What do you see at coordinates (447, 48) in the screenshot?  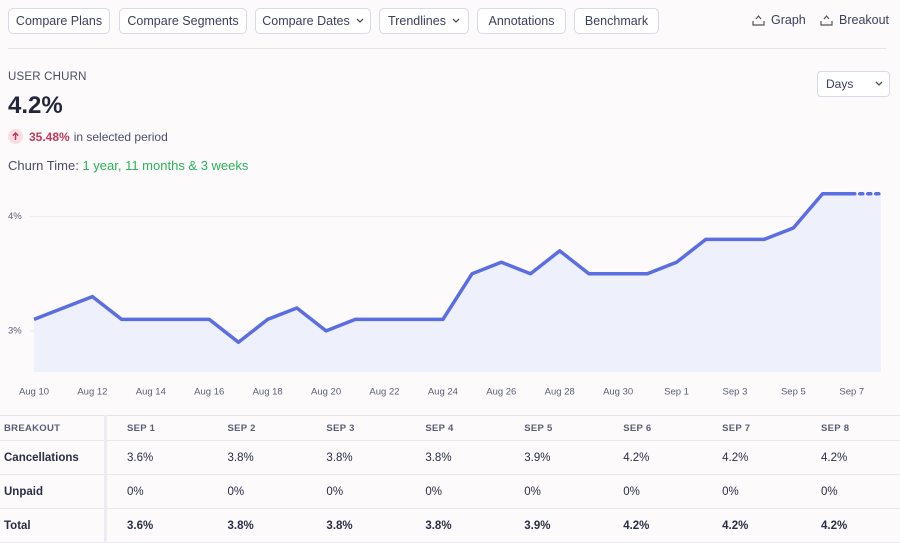 I see `divider` at bounding box center [447, 48].